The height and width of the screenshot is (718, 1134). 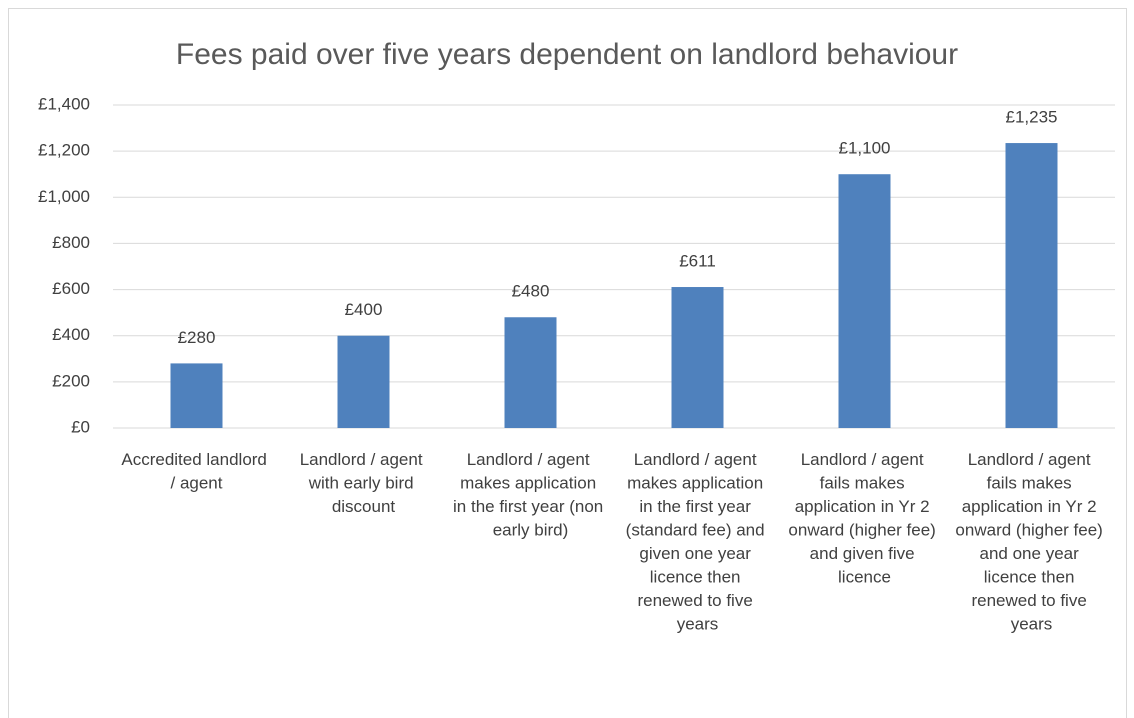 What do you see at coordinates (865, 148) in the screenshot?
I see `data-label: £1,100` at bounding box center [865, 148].